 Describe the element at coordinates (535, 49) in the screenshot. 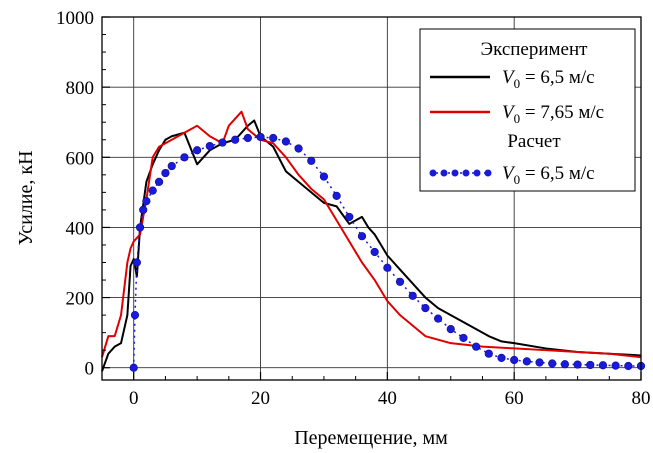

I see `legend-group-title-experiment: Эксперимент` at that location.